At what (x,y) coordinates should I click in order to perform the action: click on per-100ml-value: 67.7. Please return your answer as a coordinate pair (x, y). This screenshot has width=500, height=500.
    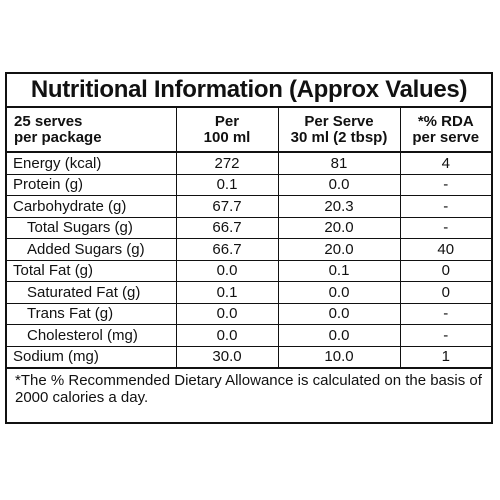
    Looking at the image, I should click on (227, 206).